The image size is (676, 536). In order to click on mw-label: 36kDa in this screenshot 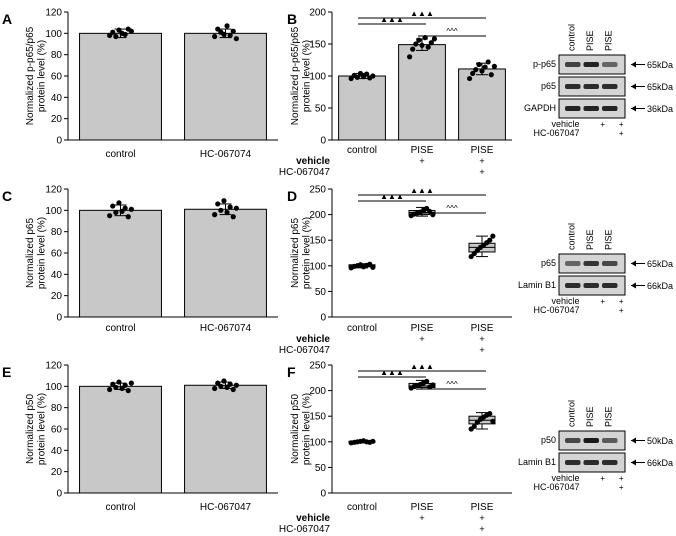, I will do `click(660, 109)`.